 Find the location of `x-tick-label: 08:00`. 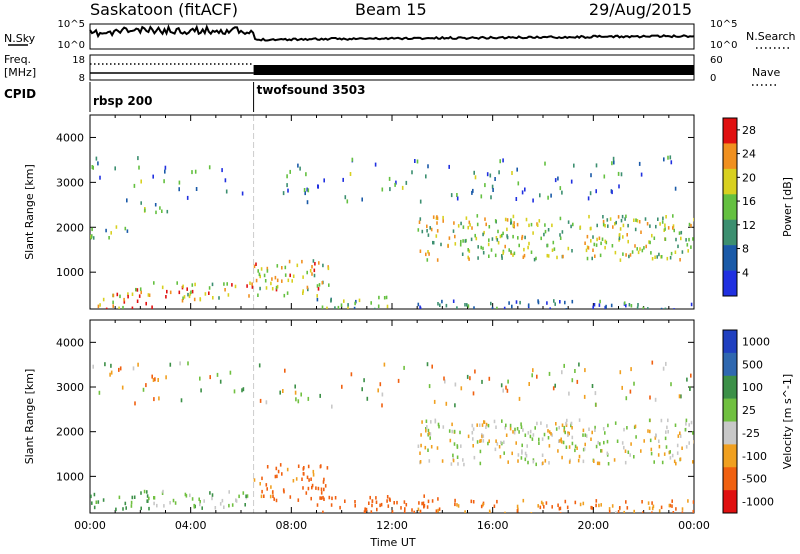

x-tick-label: 08:00 is located at coordinates (291, 525).